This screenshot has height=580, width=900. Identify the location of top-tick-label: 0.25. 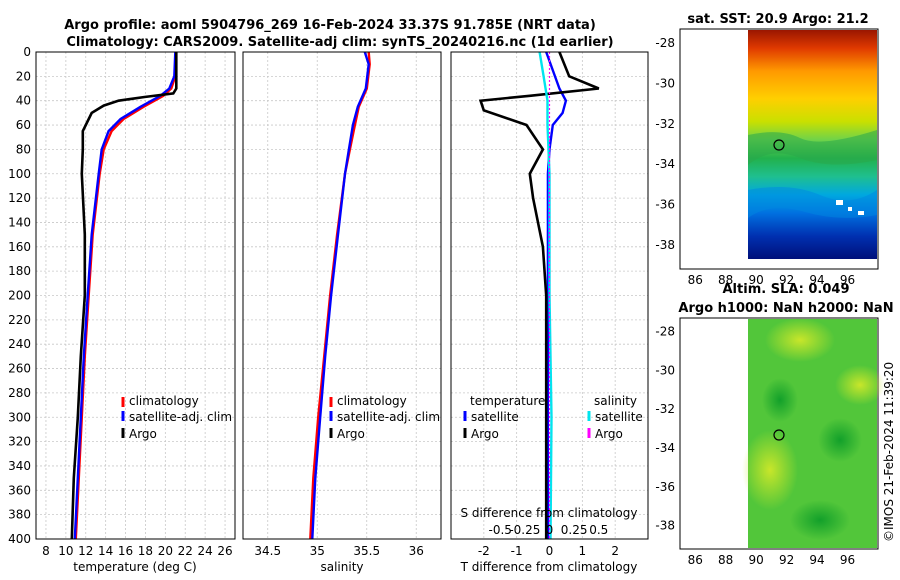
(574, 530).